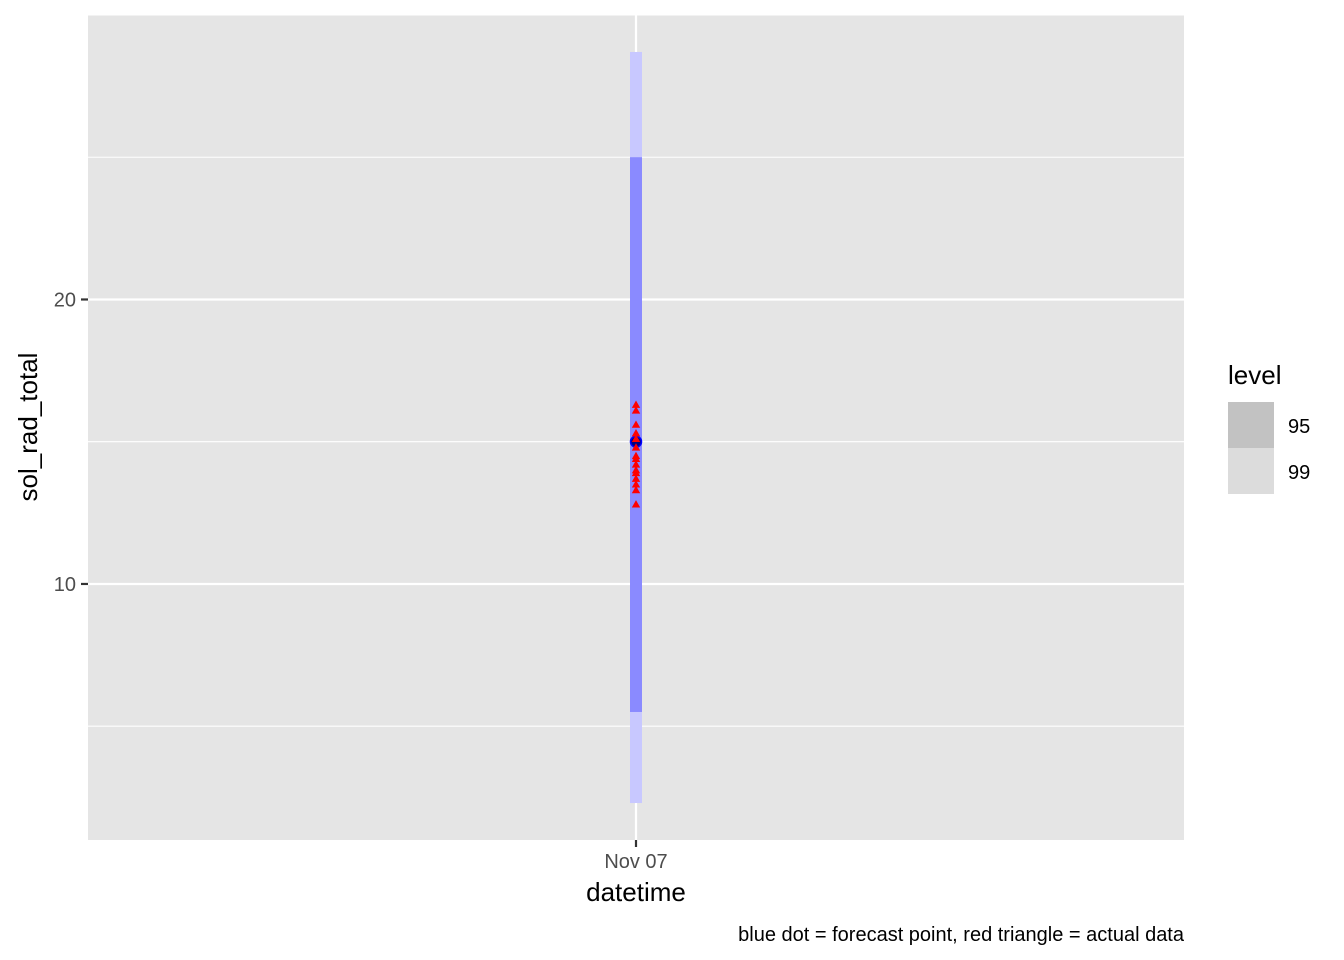 Image resolution: width=1344 pixels, height=960 pixels. Describe the element at coordinates (1254, 375) in the screenshot. I see `legend-title: level` at that location.